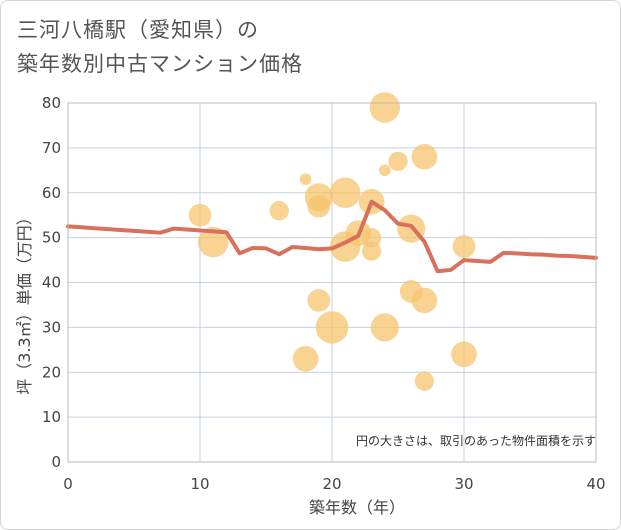  What do you see at coordinates (51, 283) in the screenshot?
I see `y-tick-label: 40` at bounding box center [51, 283].